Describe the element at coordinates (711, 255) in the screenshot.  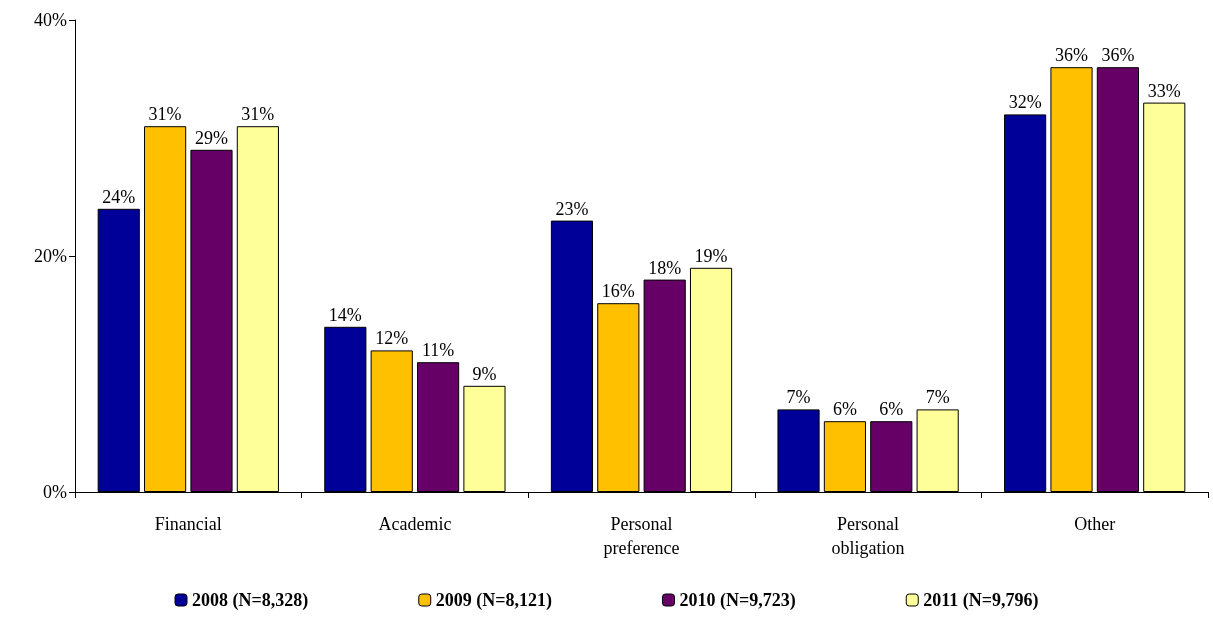
I see `data-label: 19%` at that location.